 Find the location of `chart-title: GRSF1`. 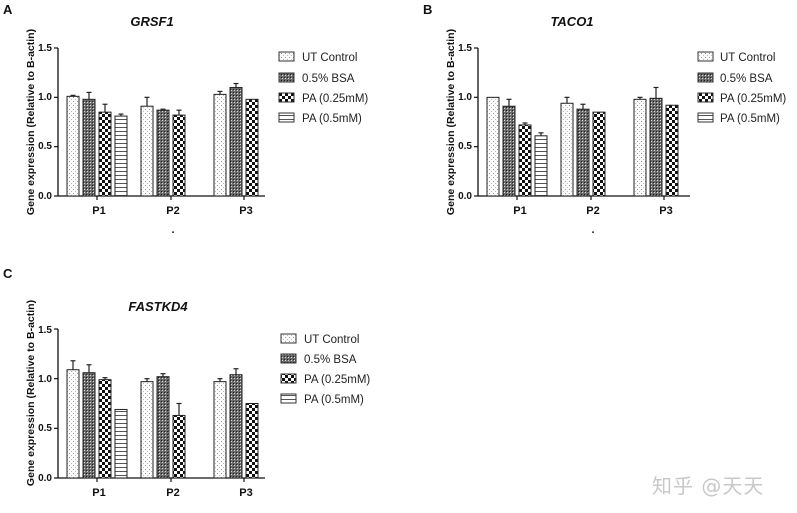

chart-title: GRSF1 is located at coordinates (151, 21).